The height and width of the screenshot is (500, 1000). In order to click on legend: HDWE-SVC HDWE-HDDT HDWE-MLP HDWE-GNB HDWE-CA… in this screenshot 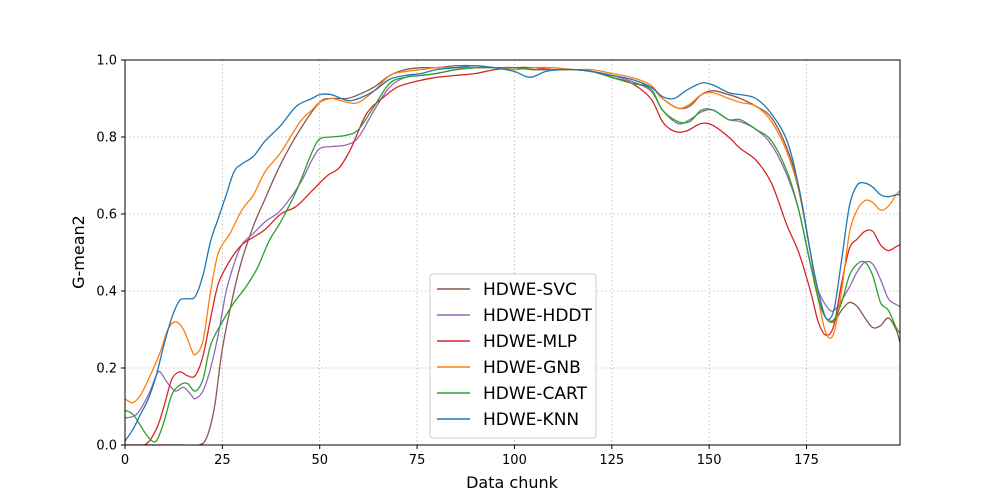, I will do `click(513, 356)`.